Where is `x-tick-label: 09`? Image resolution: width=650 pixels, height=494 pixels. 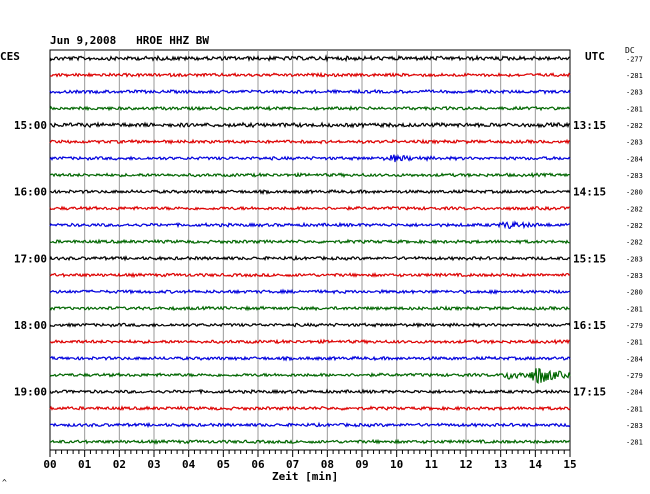 x-tick-label: 09 is located at coordinates (361, 464).